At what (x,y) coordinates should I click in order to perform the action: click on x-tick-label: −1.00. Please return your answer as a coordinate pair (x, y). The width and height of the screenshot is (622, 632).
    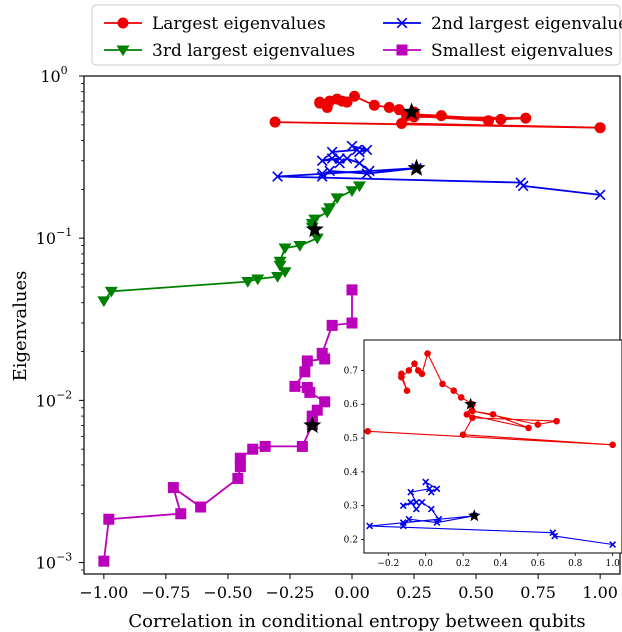
    Looking at the image, I should click on (103, 592).